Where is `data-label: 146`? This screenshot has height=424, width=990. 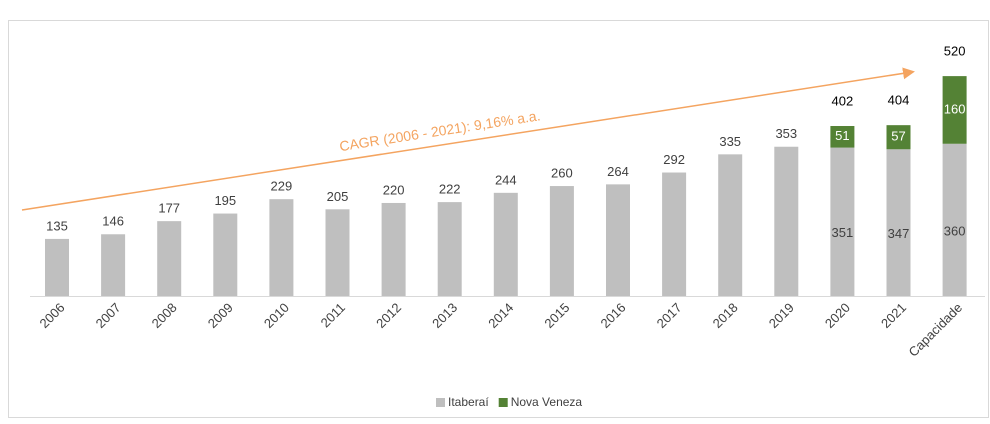 data-label: 146 is located at coordinates (113, 221).